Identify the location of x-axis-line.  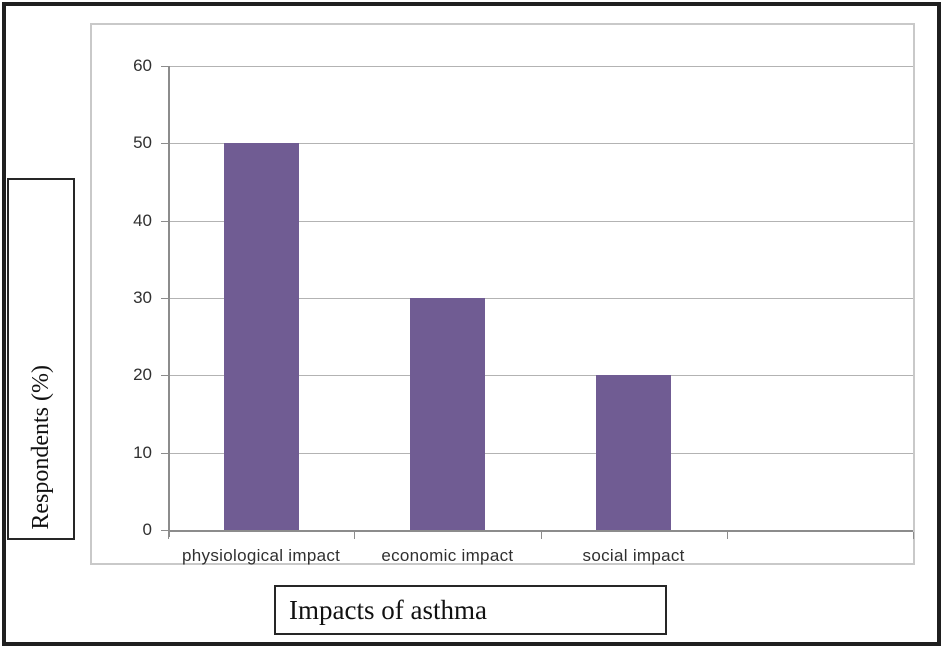
(540, 531).